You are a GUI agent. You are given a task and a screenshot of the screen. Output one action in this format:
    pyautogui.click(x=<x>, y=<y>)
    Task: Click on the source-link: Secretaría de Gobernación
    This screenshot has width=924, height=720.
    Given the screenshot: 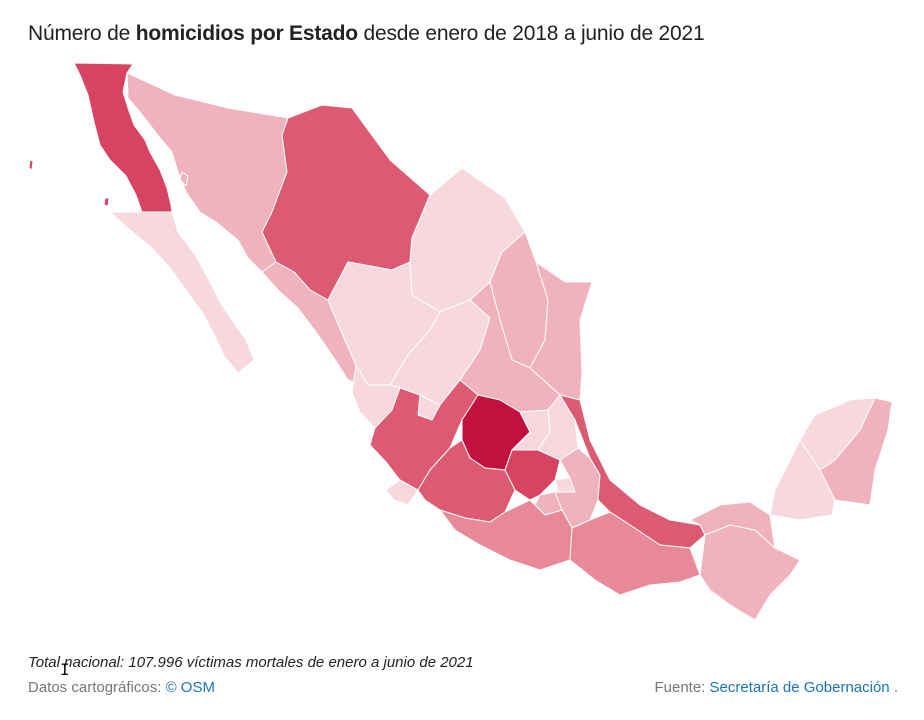 What is the action you would take?
    pyautogui.click(x=799, y=687)
    